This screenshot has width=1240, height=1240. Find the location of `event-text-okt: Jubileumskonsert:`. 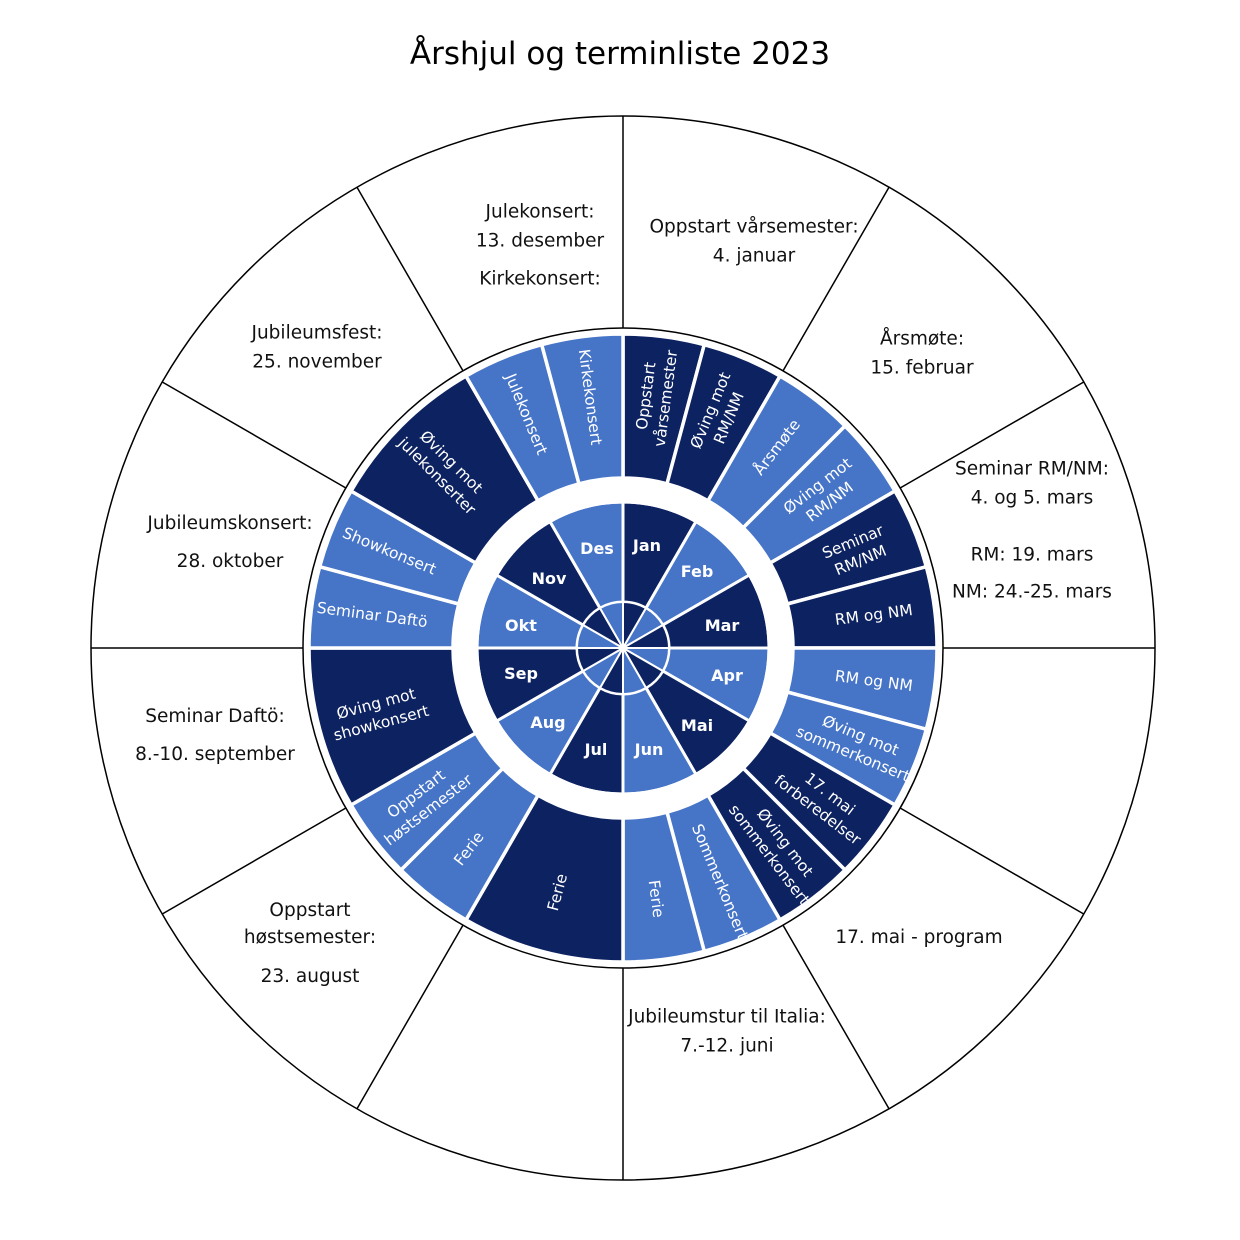

event-text-okt: Jubileumskonsert: is located at coordinates (229, 523).